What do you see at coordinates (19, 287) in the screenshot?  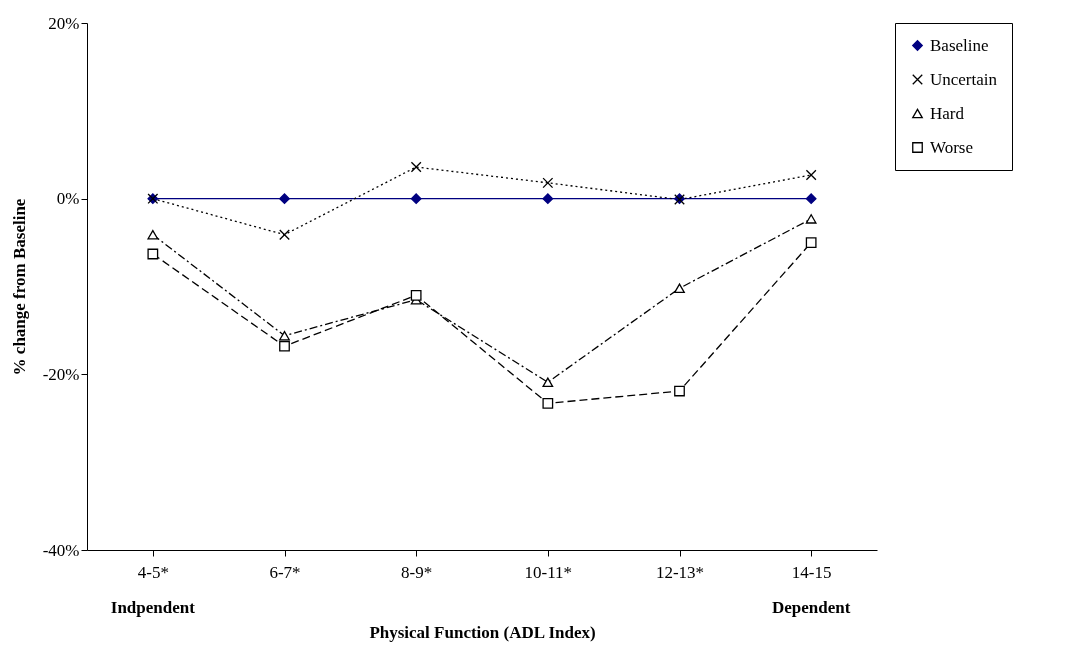 I see `y-axis-title: % change from Baseline` at bounding box center [19, 287].